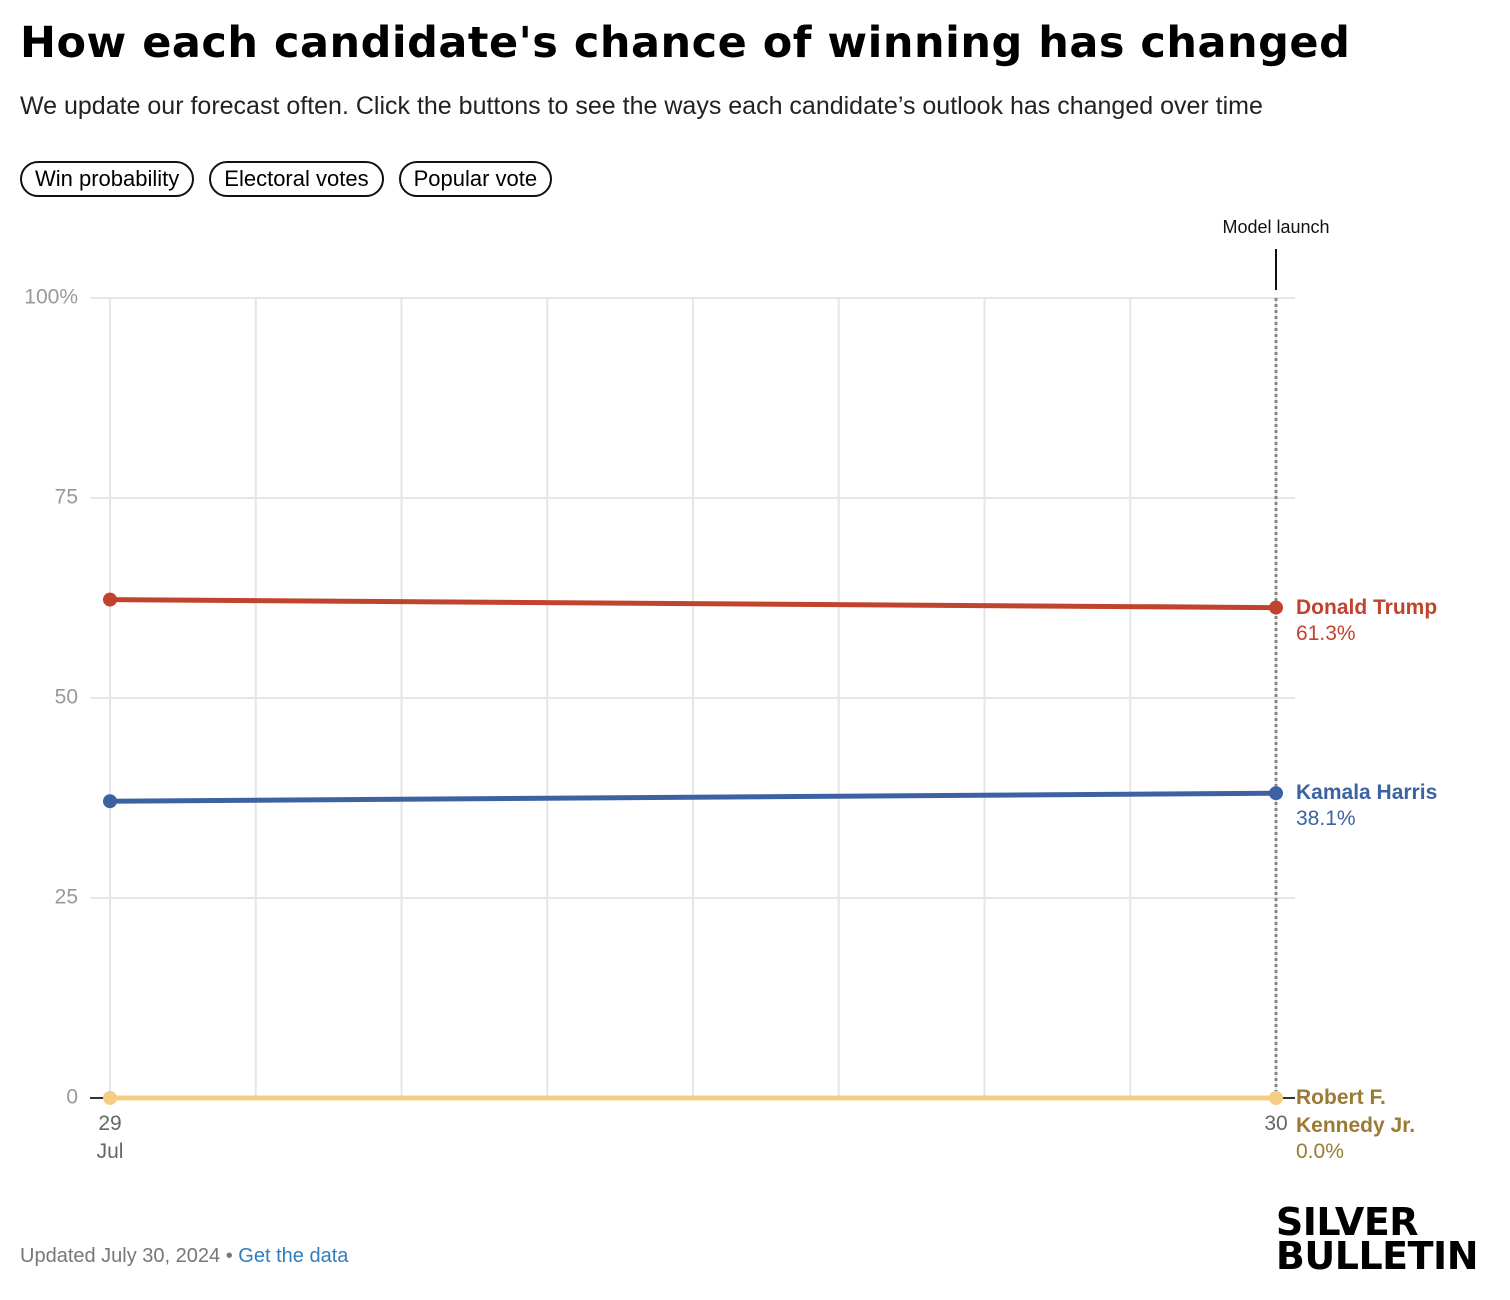 This screenshot has height=1300, width=1510. I want to click on x-tick-label: 29 Jul, so click(110, 1137).